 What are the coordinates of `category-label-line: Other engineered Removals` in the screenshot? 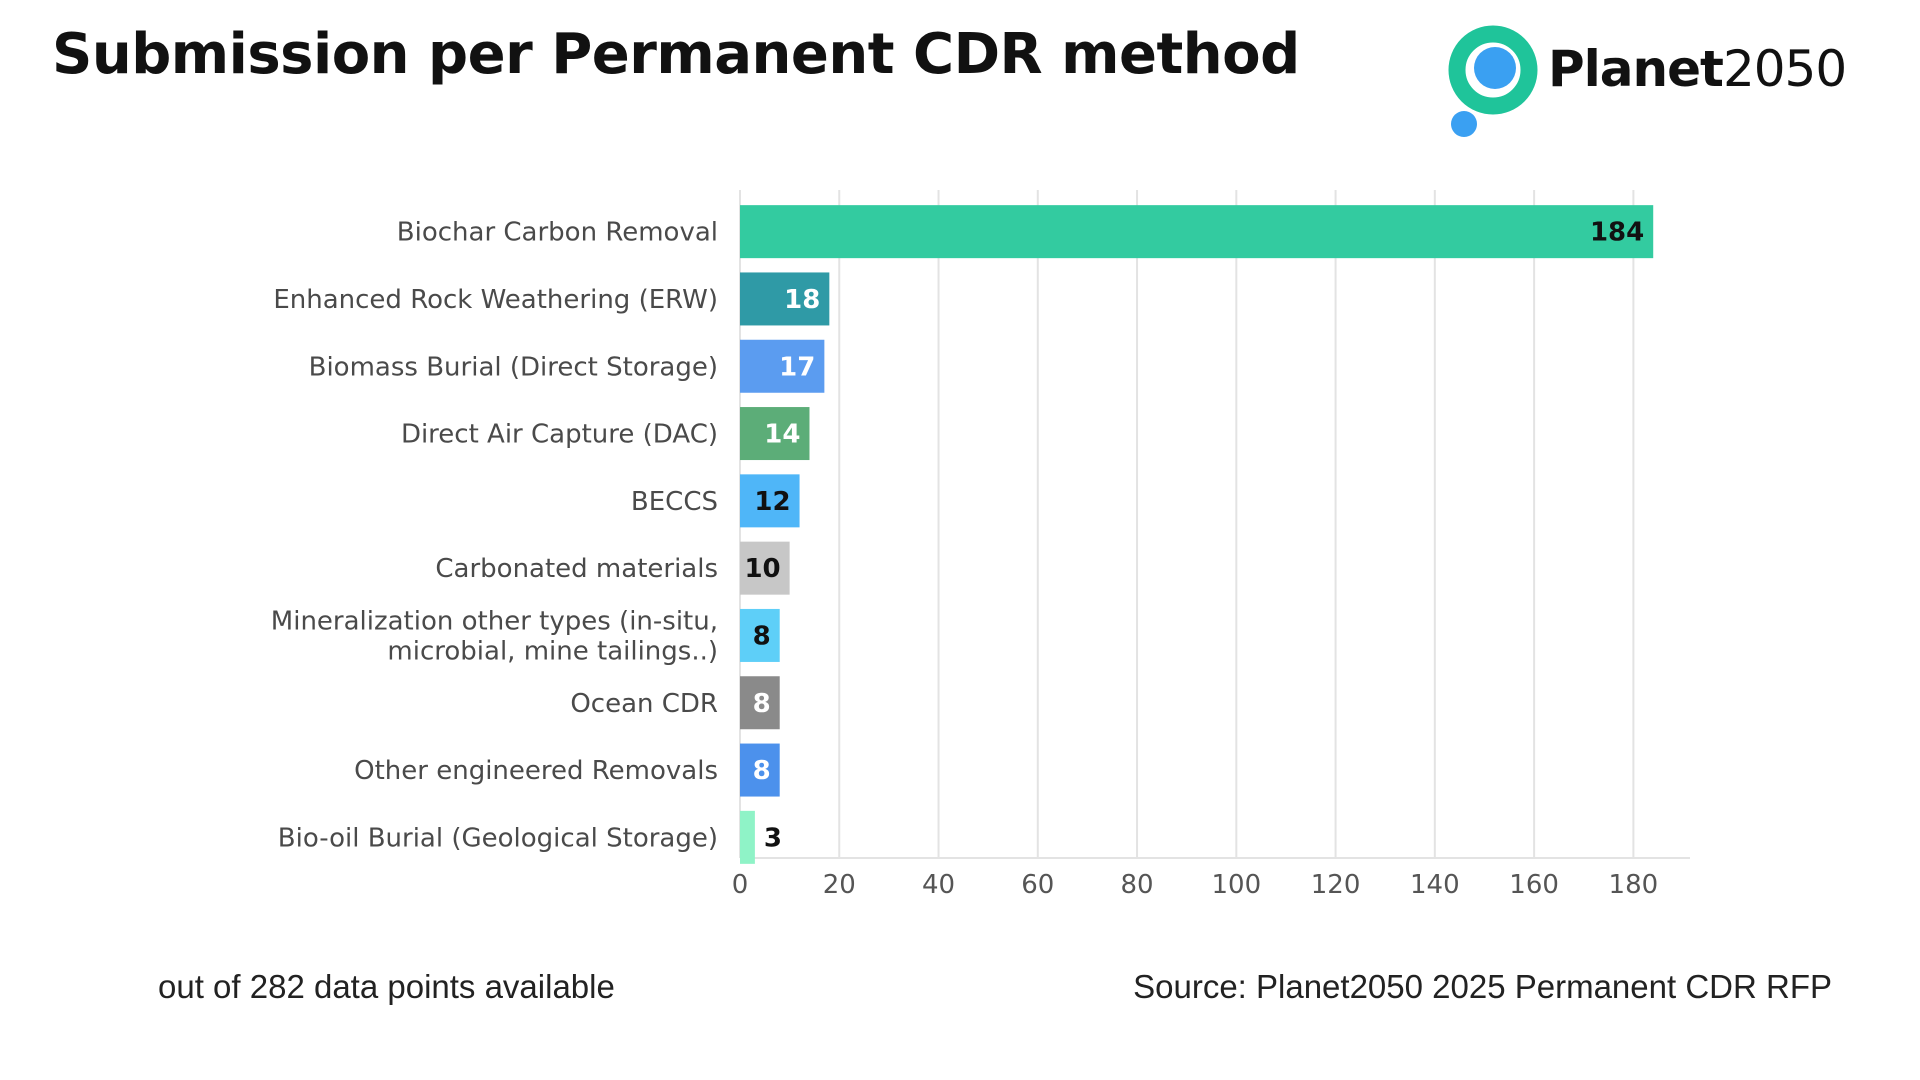 It's located at (536, 771).